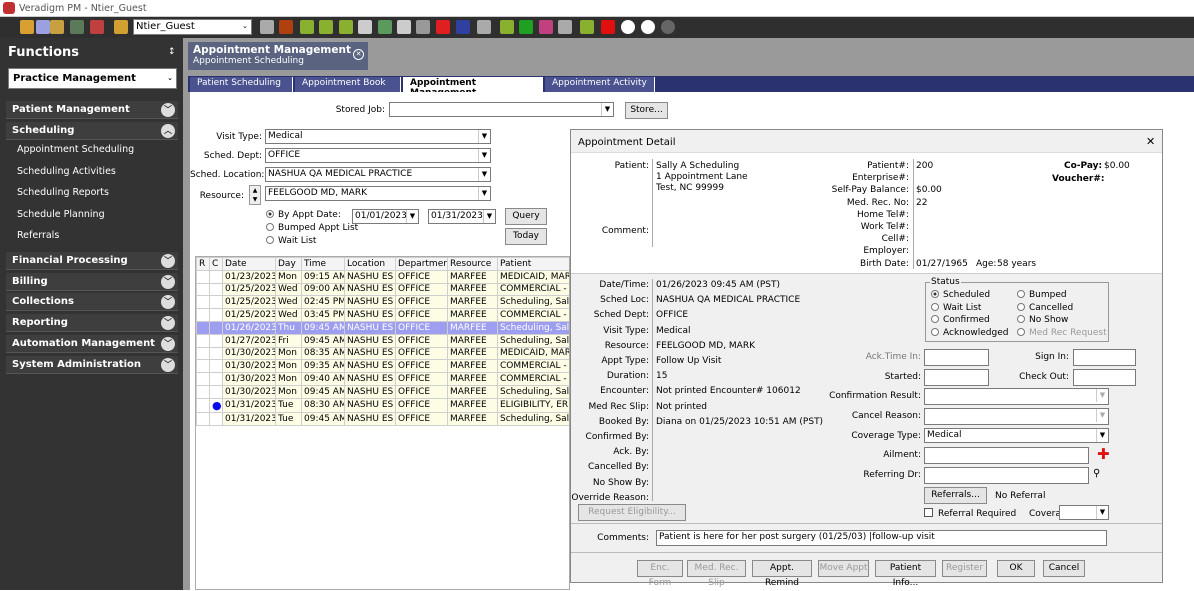 The height and width of the screenshot is (591, 1194). I want to click on column-header-c: C, so click(216, 264).